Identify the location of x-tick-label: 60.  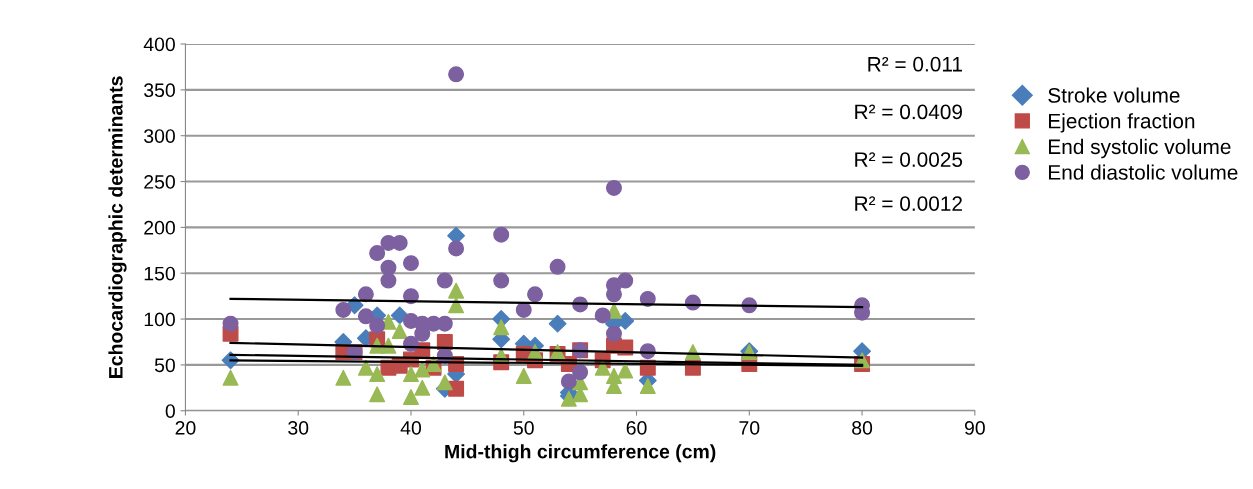
(636, 428).